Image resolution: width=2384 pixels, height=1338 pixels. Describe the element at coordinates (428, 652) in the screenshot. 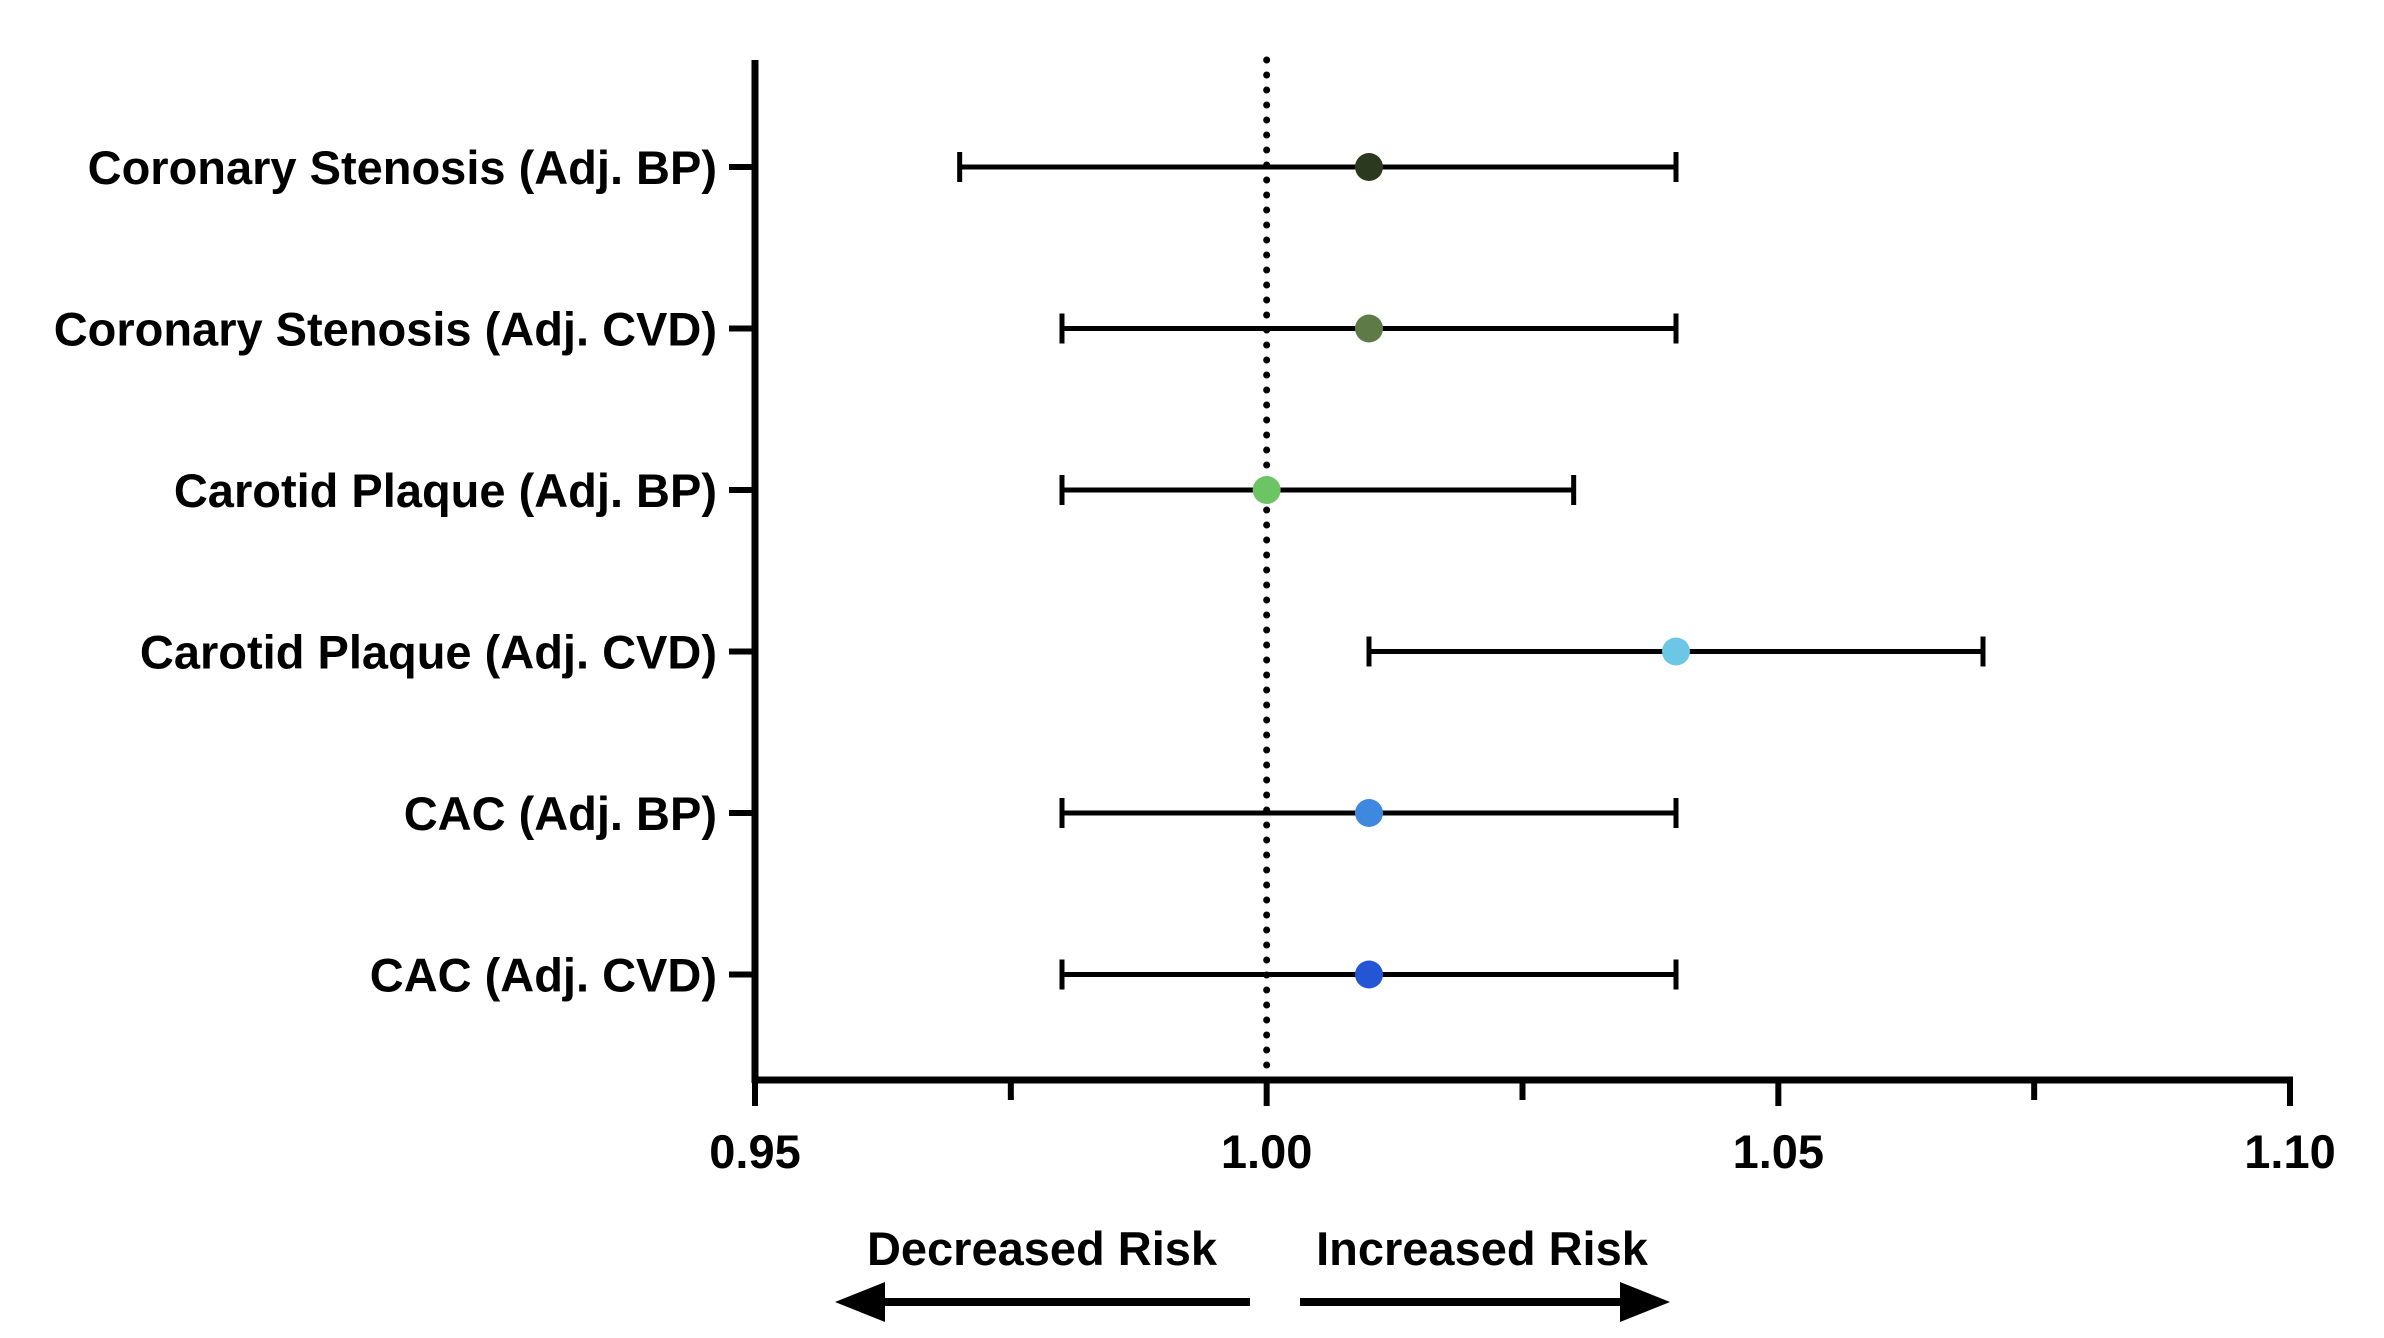

I see `category-label: Carotid Plaque (Adj. CVD)` at that location.